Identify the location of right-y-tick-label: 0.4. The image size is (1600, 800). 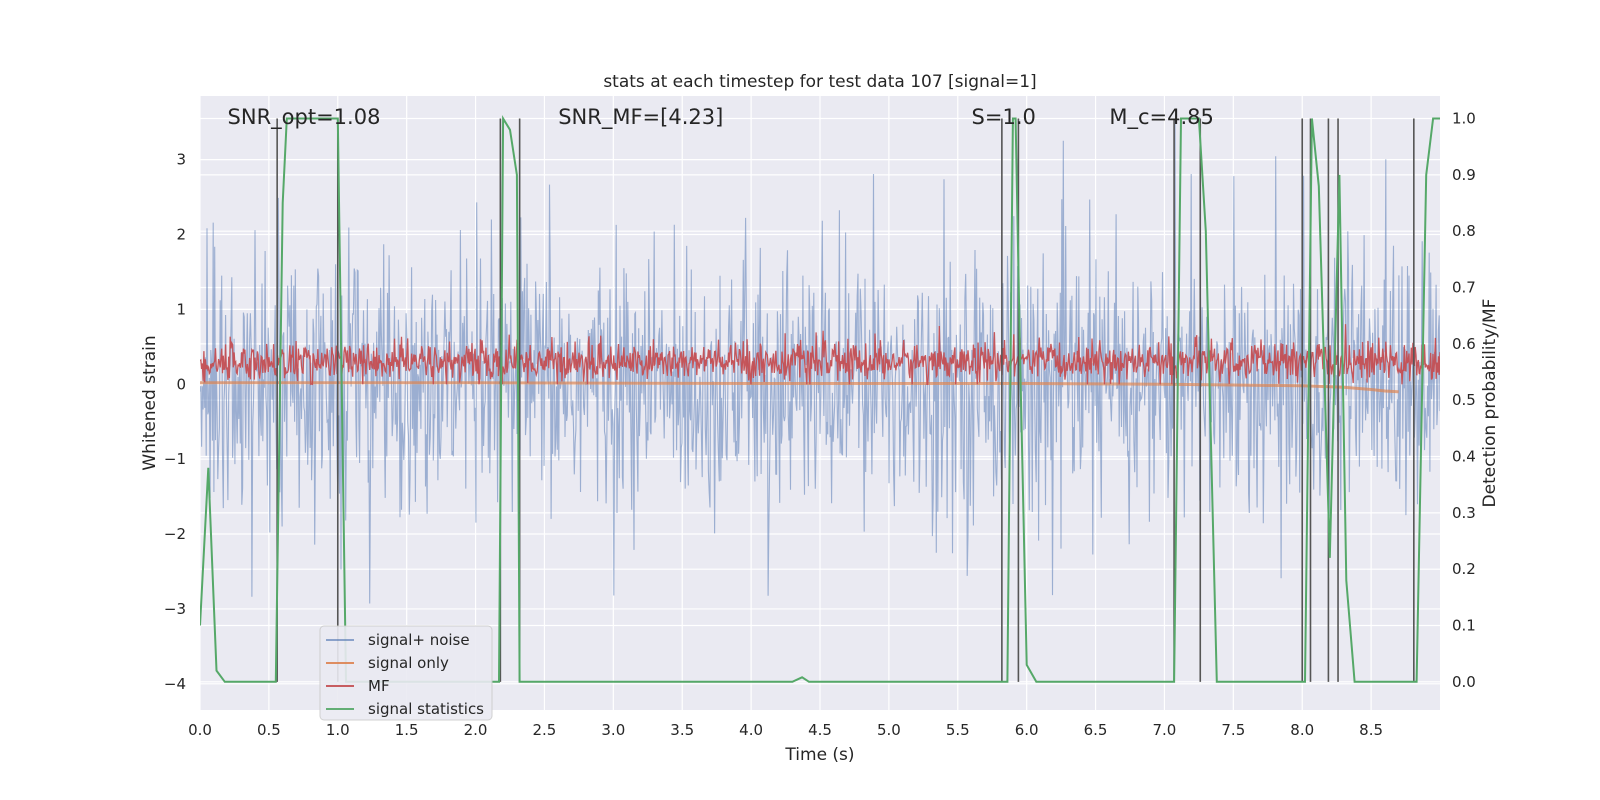
(1464, 457).